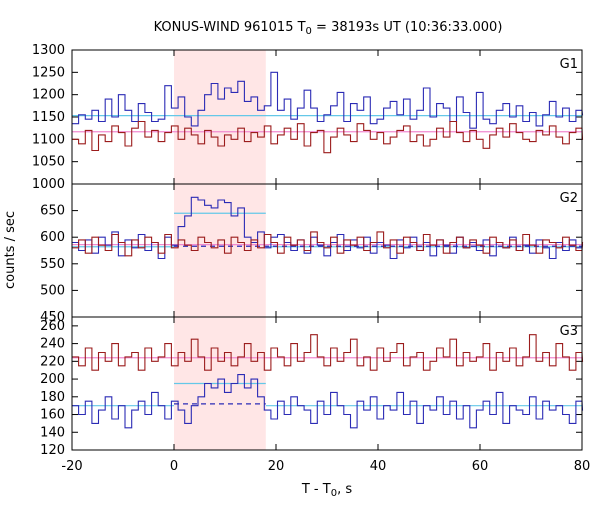  Describe the element at coordinates (48, 117) in the screenshot. I see `g1-y-tick-label-3: 1150` at that location.